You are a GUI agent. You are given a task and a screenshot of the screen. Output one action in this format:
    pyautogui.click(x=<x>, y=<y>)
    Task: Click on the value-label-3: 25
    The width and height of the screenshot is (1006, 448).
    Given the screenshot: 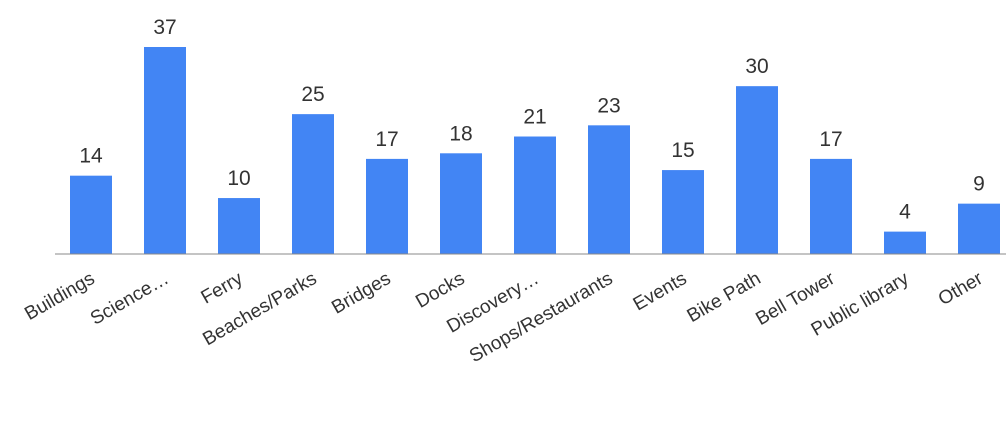 What is the action you would take?
    pyautogui.click(x=312, y=94)
    